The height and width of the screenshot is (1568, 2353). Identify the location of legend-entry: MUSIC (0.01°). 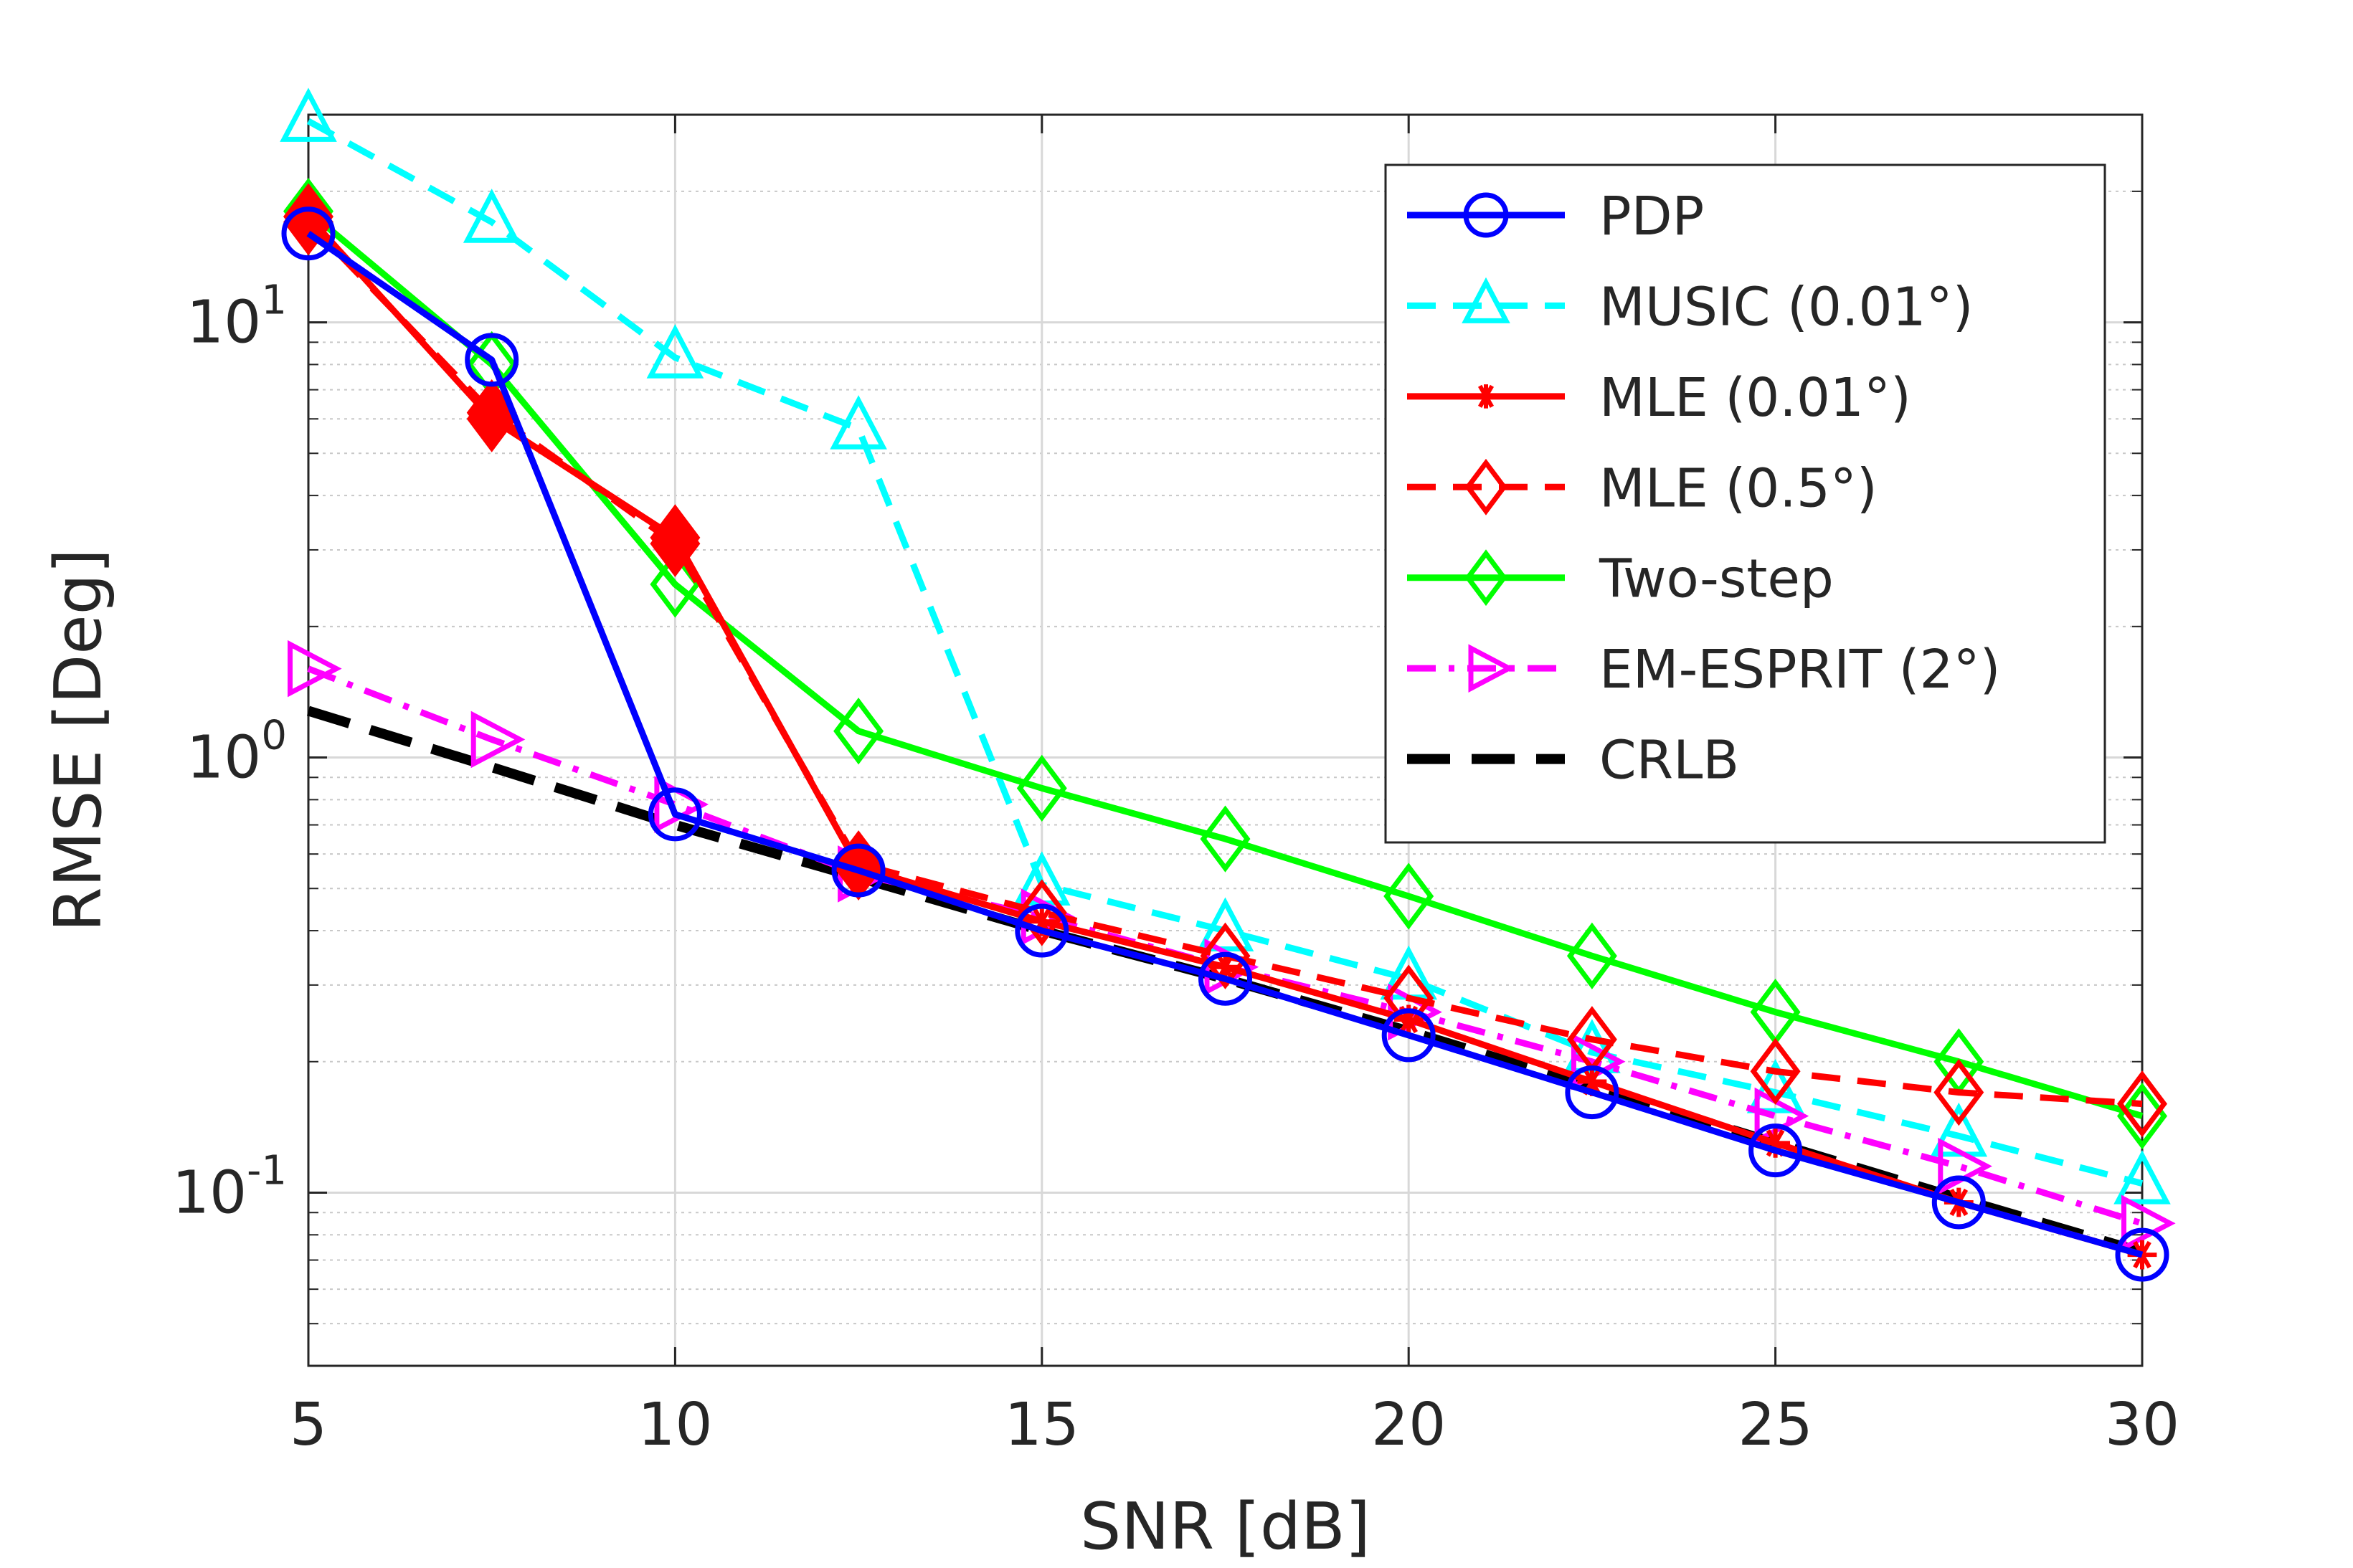
(1690, 307).